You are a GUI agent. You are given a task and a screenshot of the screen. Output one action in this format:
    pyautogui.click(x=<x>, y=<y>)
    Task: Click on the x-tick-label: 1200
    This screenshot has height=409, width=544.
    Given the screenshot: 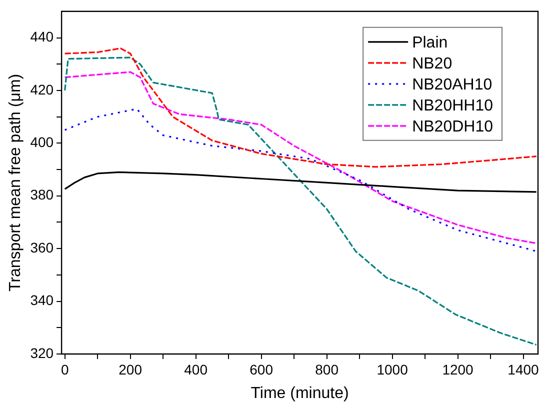 What is the action you would take?
    pyautogui.click(x=458, y=369)
    